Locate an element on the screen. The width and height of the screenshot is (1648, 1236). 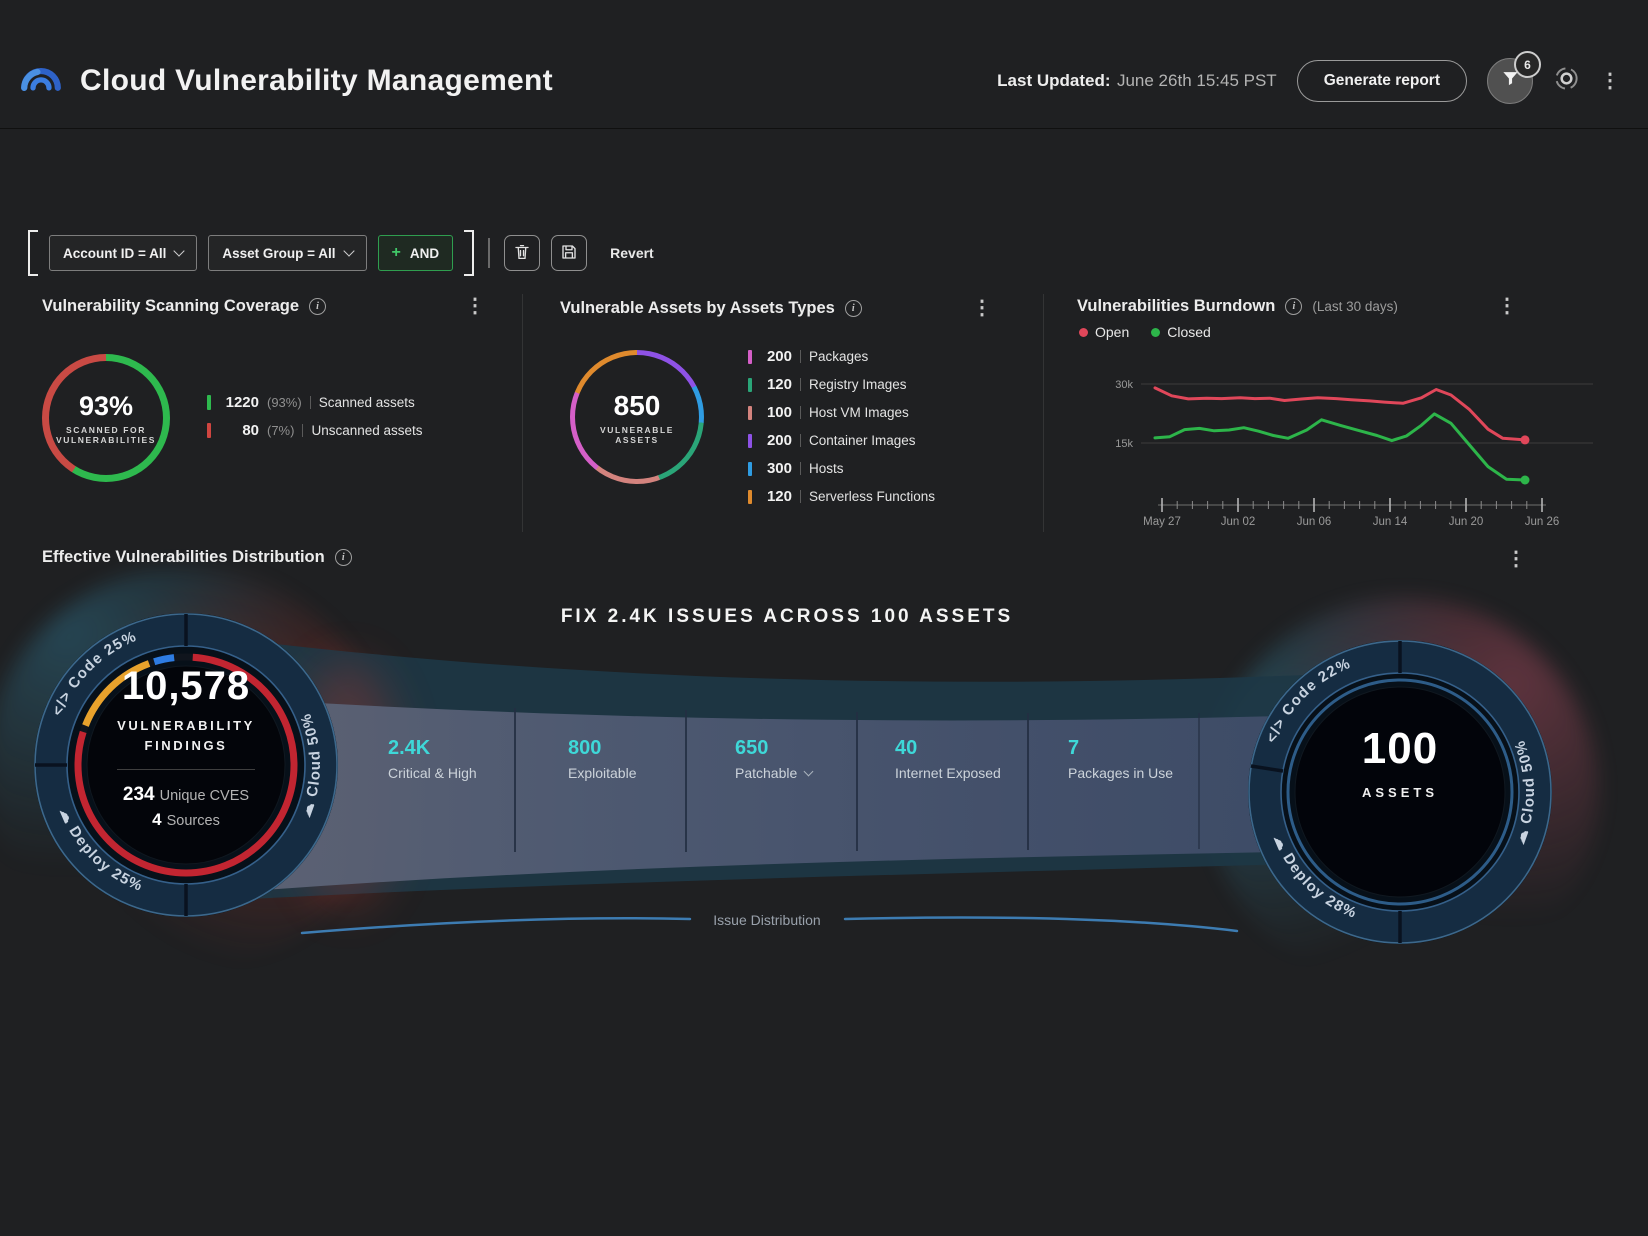
legend-label: Registry Images is located at coordinates (858, 384).